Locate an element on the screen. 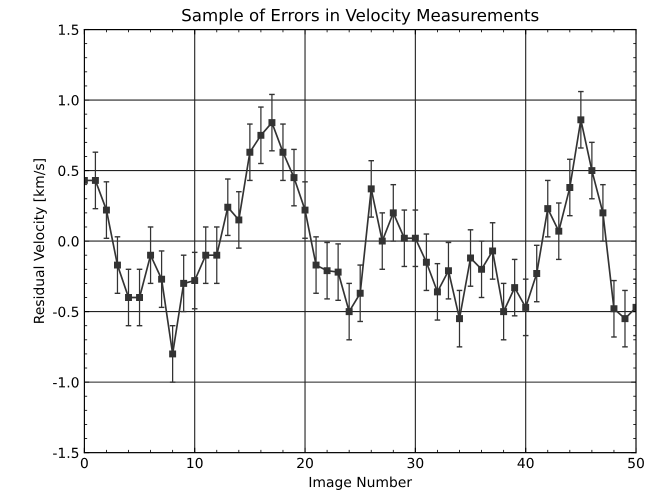  y-tick-label: -1.0 is located at coordinates (66, 382).